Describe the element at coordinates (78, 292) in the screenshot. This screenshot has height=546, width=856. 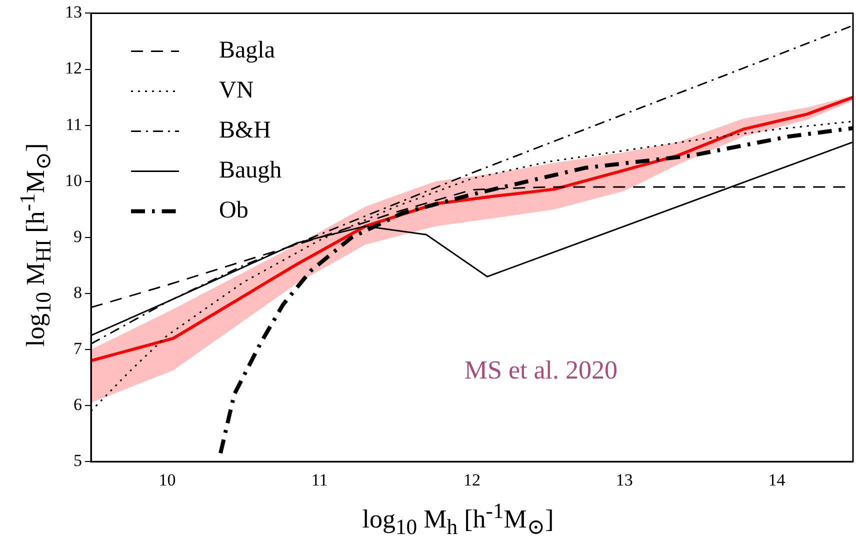
I see `y-tick-label: 8` at that location.